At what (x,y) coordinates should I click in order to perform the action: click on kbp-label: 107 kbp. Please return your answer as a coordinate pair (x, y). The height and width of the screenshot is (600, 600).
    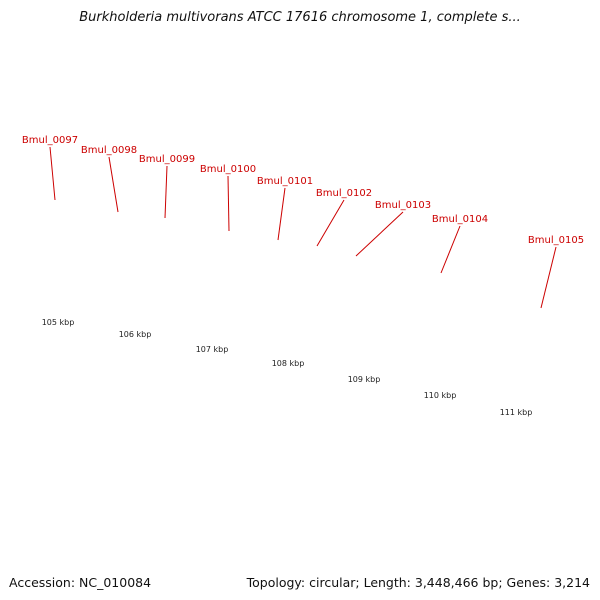
    Looking at the image, I should click on (212, 349).